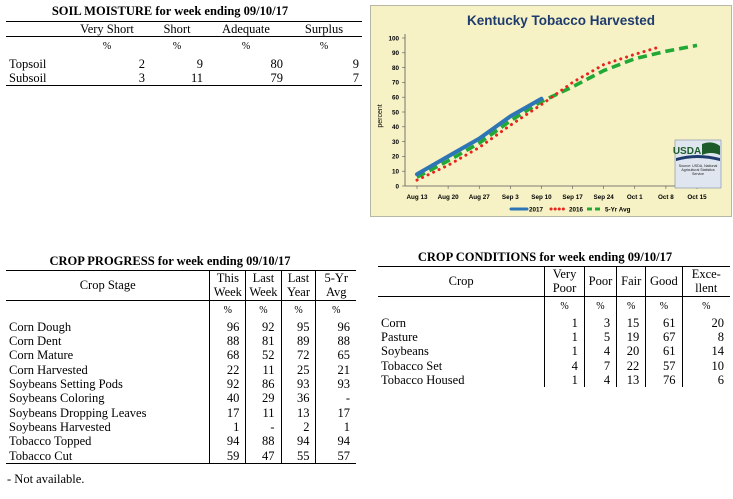 This screenshot has height=499, width=733. What do you see at coordinates (298, 398) in the screenshot?
I see `cell-value: 36` at bounding box center [298, 398].